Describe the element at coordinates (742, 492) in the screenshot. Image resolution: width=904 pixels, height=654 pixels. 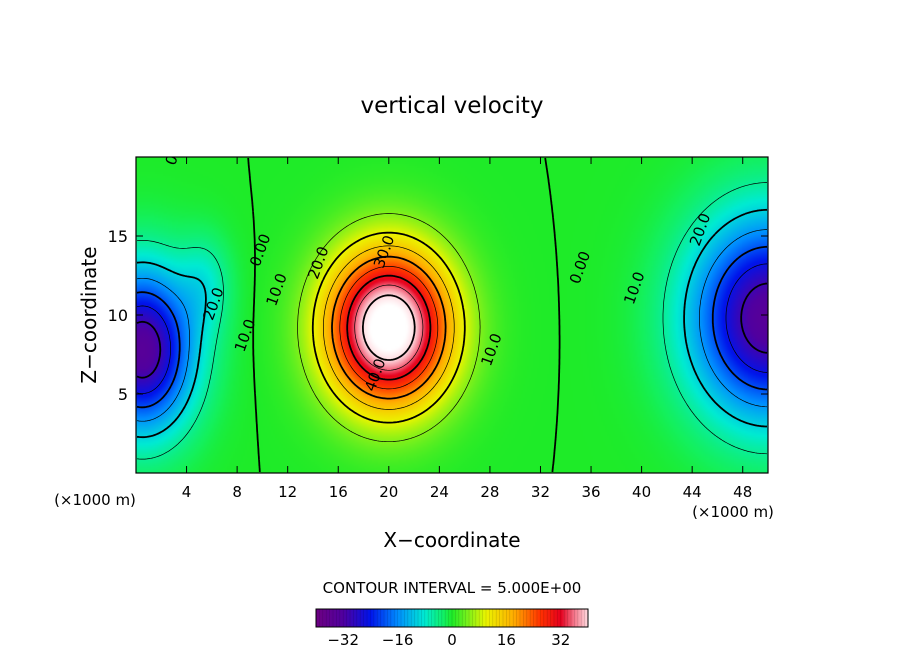
I see `x-tick-label: 48` at that location.